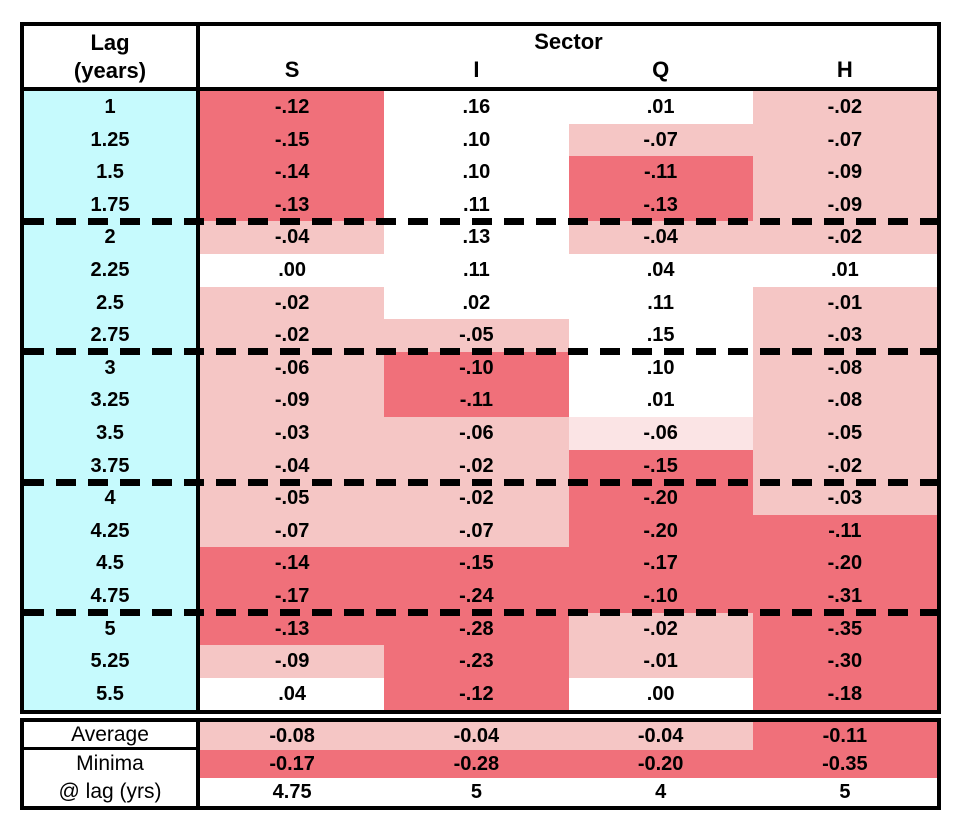  Describe the element at coordinates (292, 764) in the screenshot. I see `summary-value-cell-s: -0.17` at that location.